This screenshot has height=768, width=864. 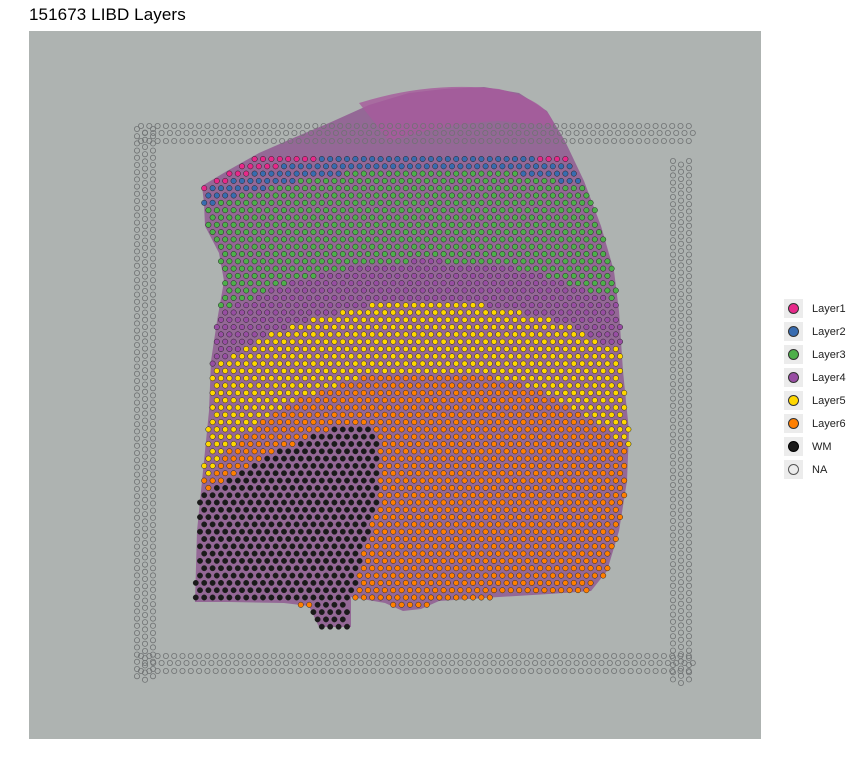 What do you see at coordinates (793, 308) in the screenshot?
I see `legend-dot-layer1` at bounding box center [793, 308].